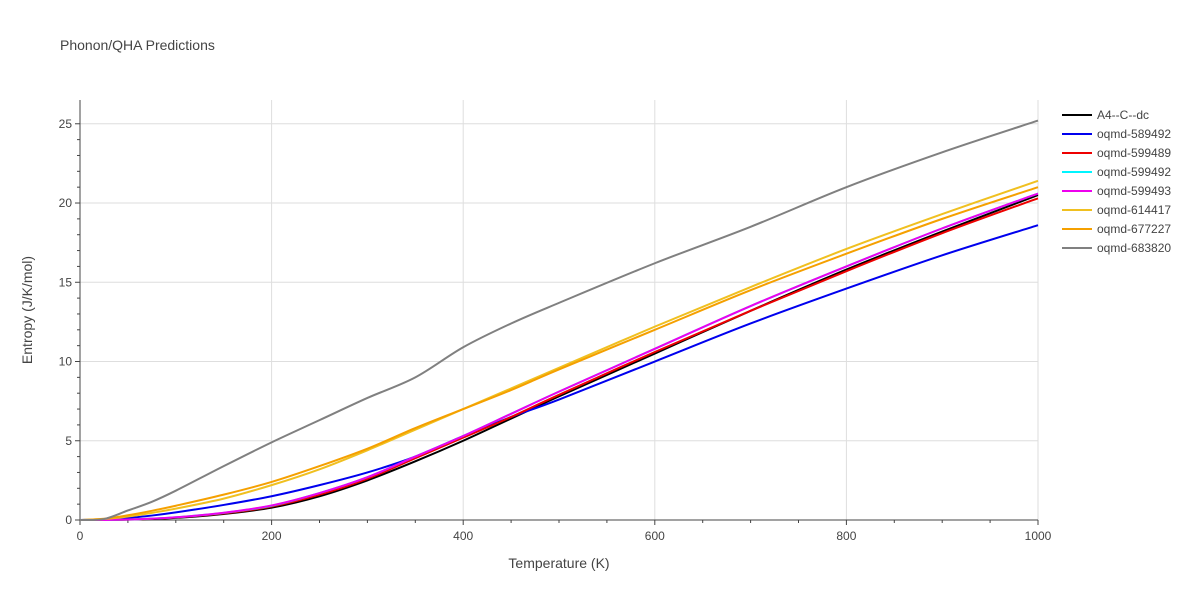 The height and width of the screenshot is (600, 1200). What do you see at coordinates (27, 310) in the screenshot?
I see `y-axis-title: Entropy (J/K/mol)` at bounding box center [27, 310].